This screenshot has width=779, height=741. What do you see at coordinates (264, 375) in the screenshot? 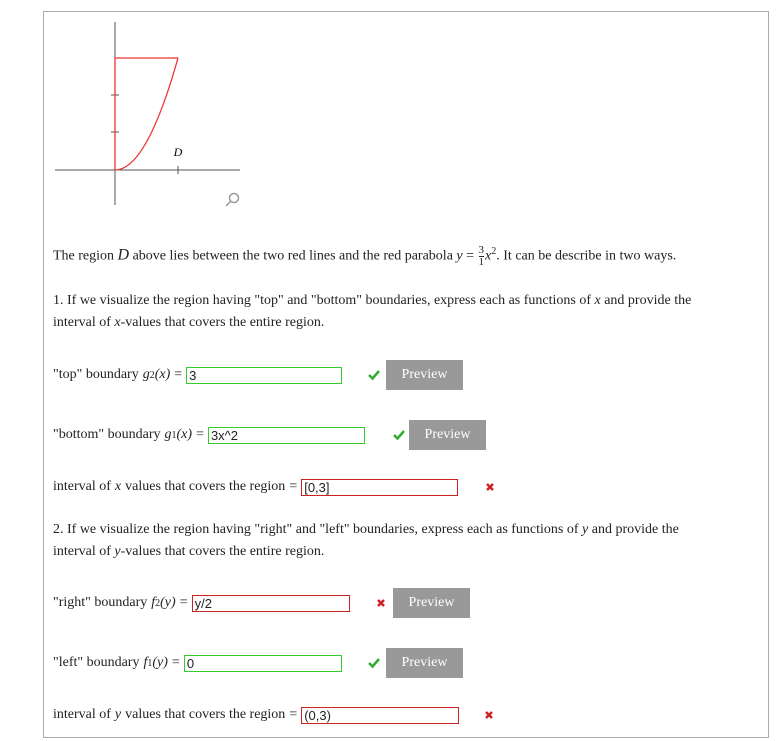
I see `answer-input: 3` at bounding box center [264, 375].